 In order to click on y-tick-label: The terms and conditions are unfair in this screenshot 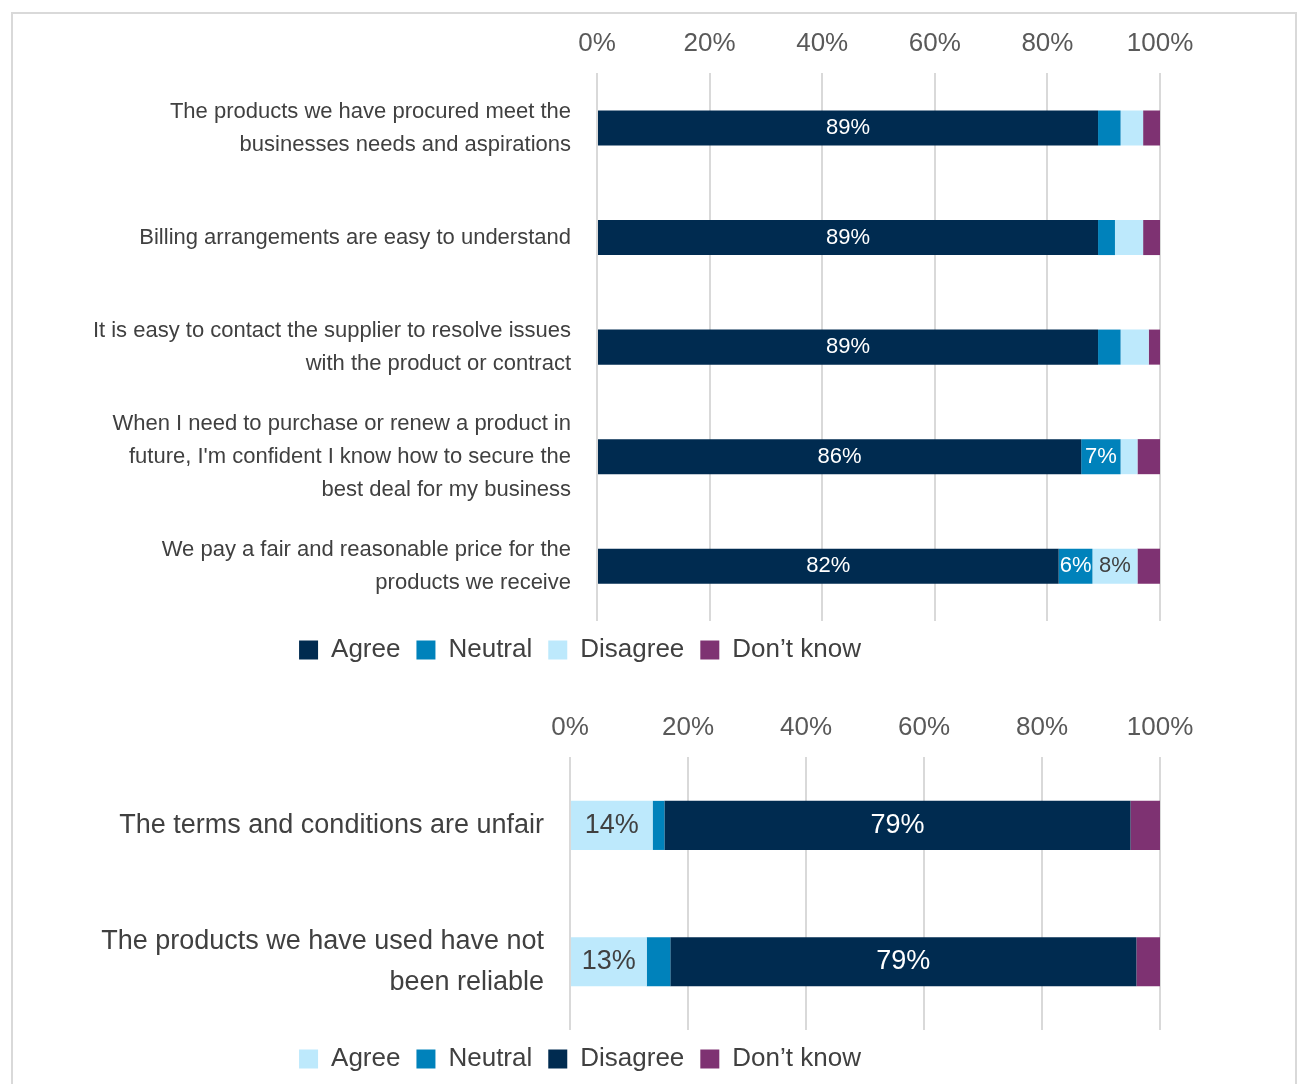, I will do `click(331, 823)`.